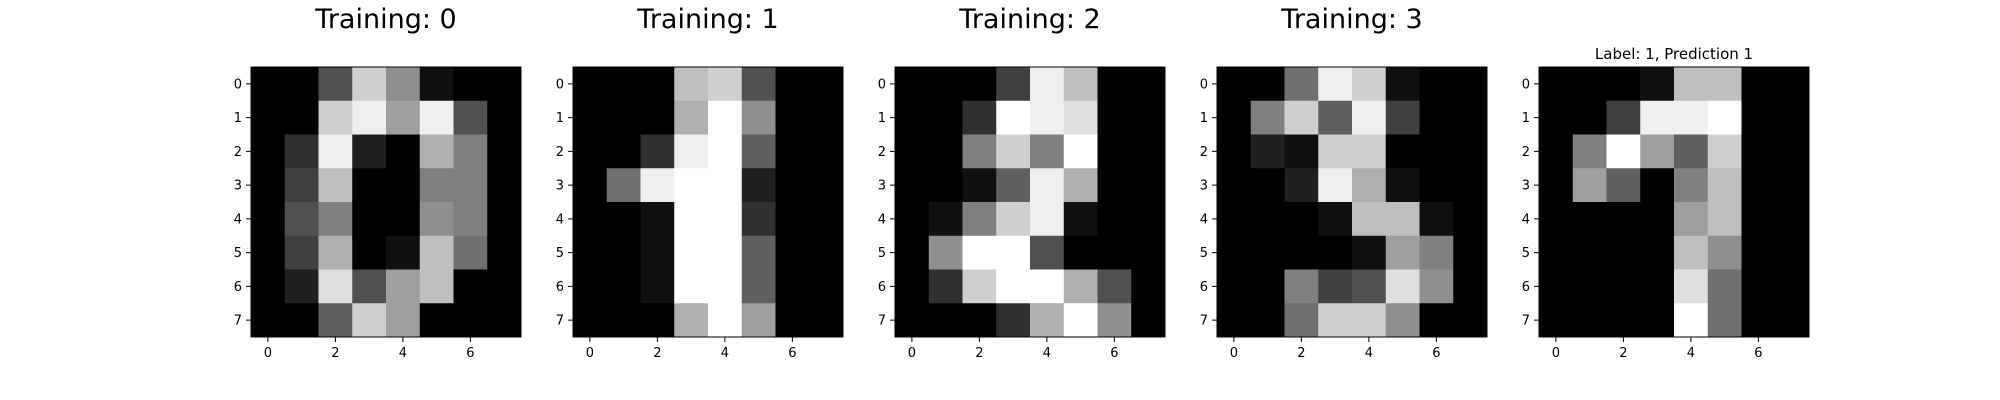  What do you see at coordinates (1526, 152) in the screenshot?
I see `y-tick-label: 2` at bounding box center [1526, 152].